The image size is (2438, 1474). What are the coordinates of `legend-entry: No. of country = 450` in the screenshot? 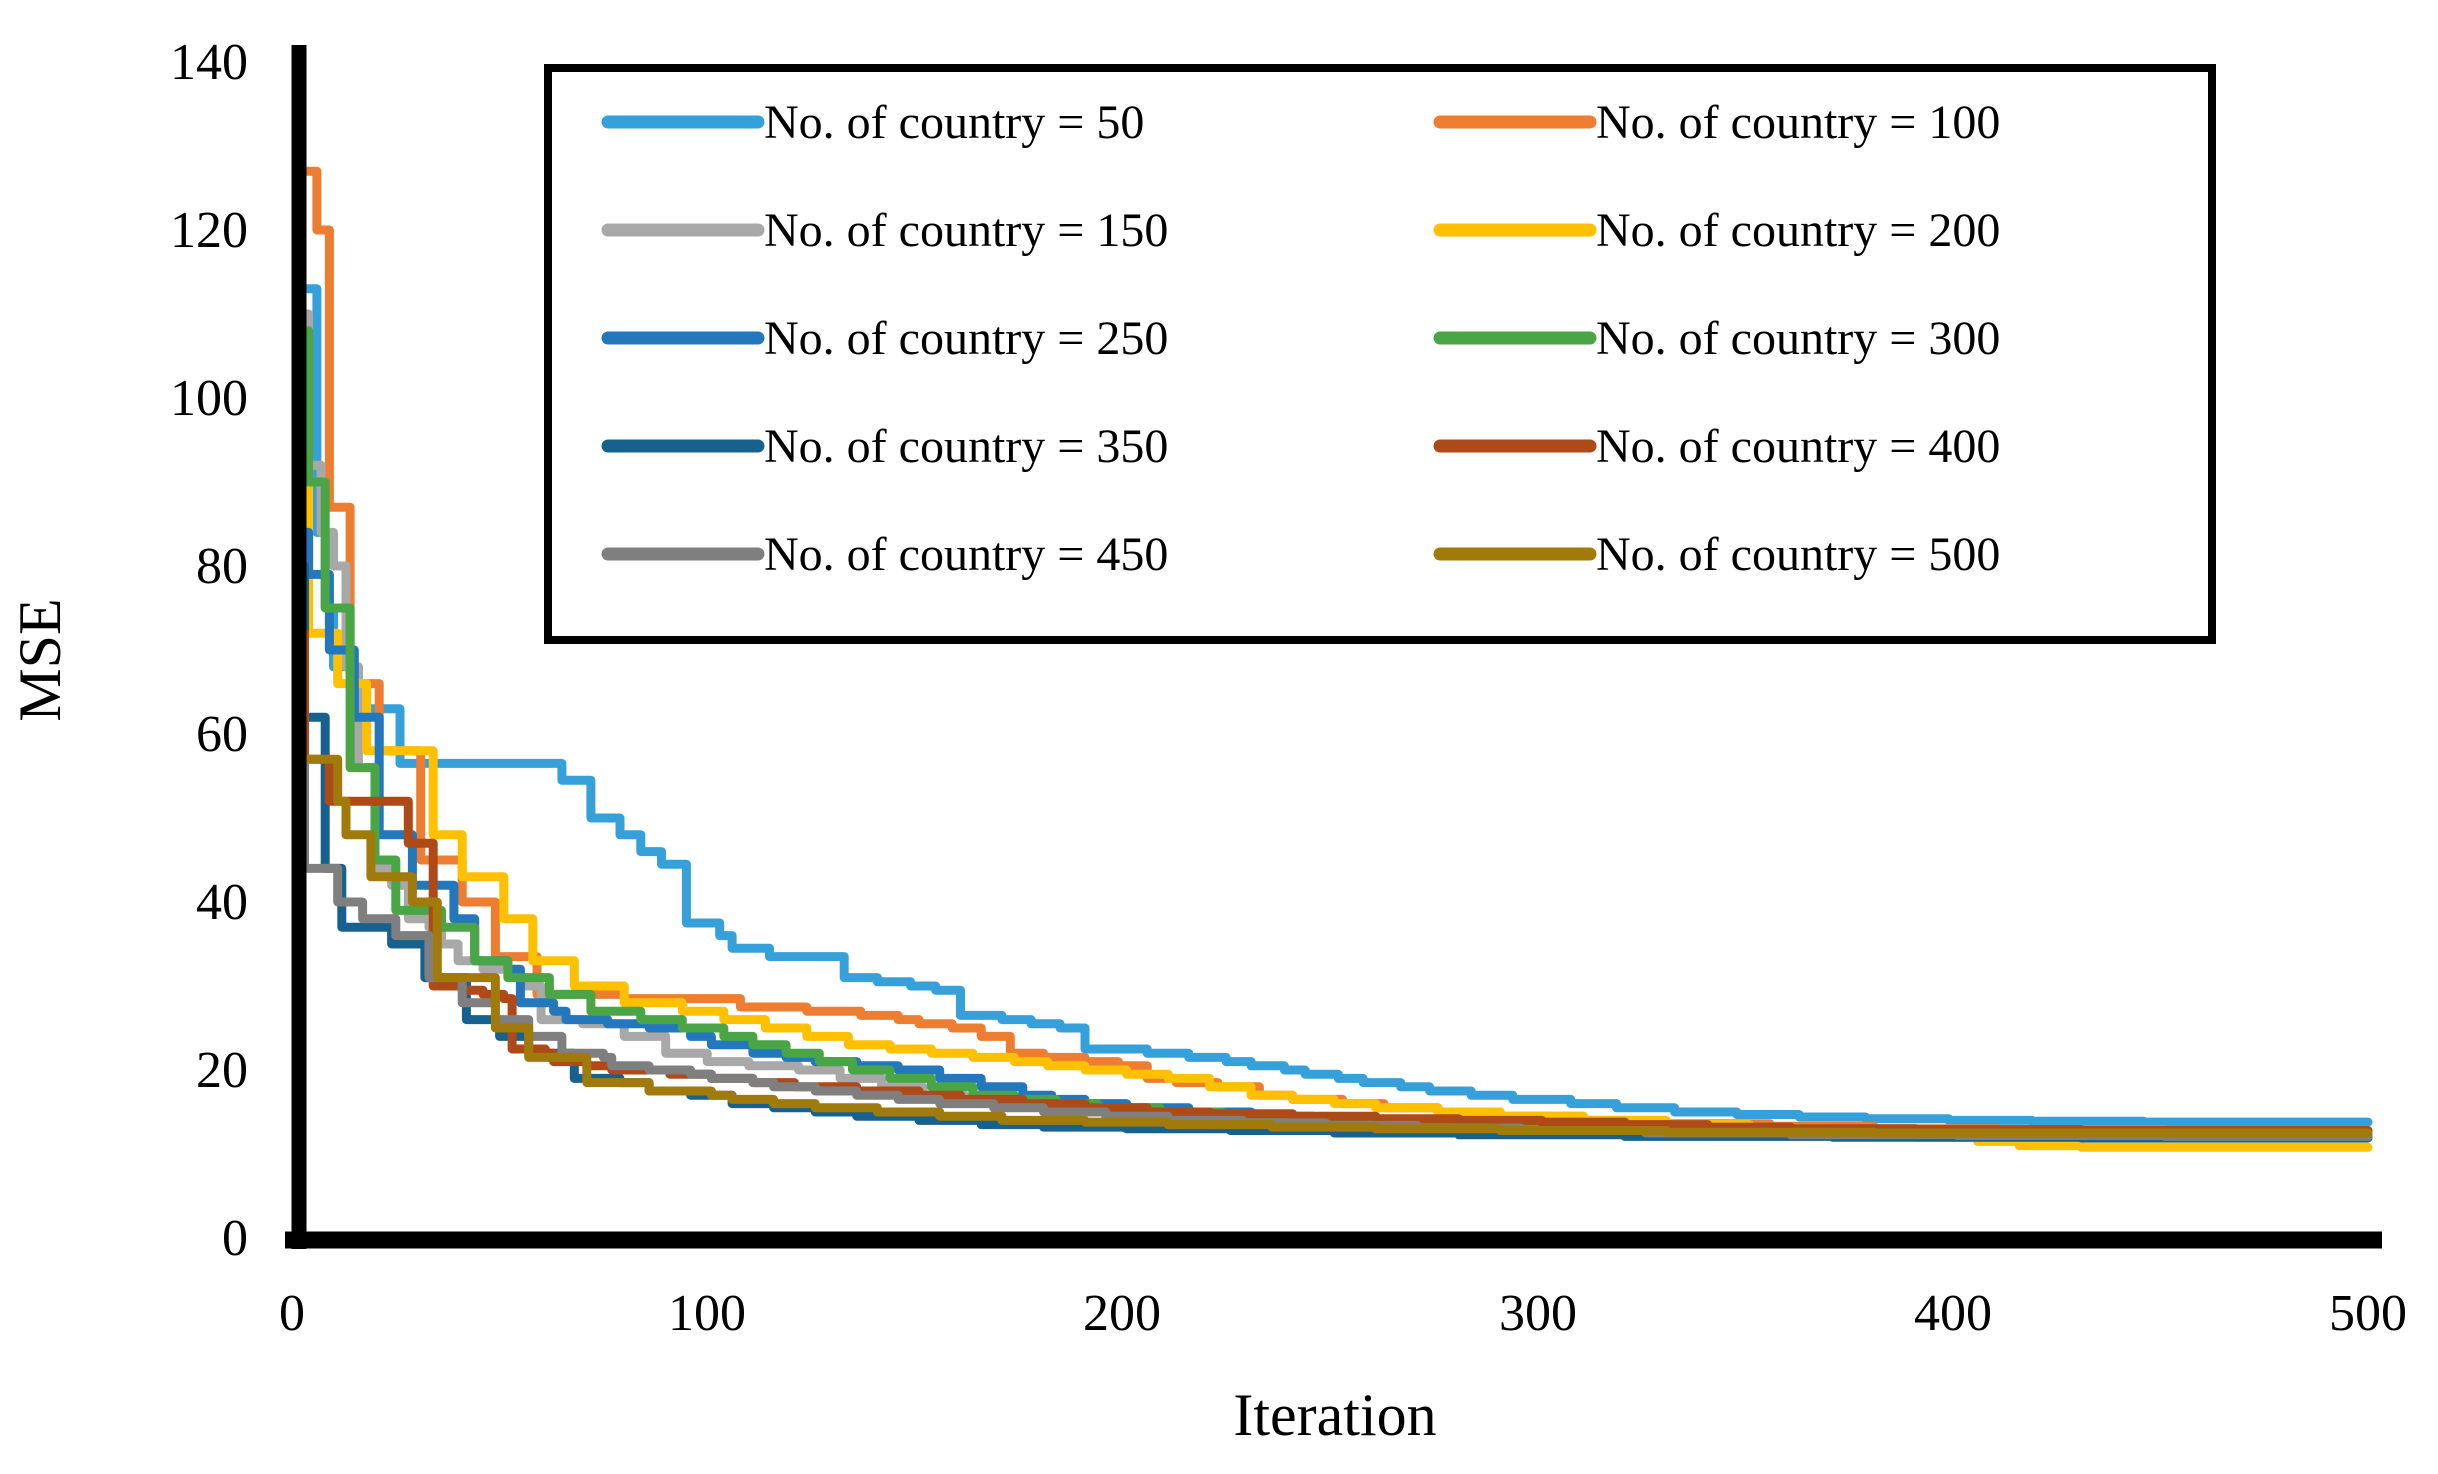 It's located at (884, 554).